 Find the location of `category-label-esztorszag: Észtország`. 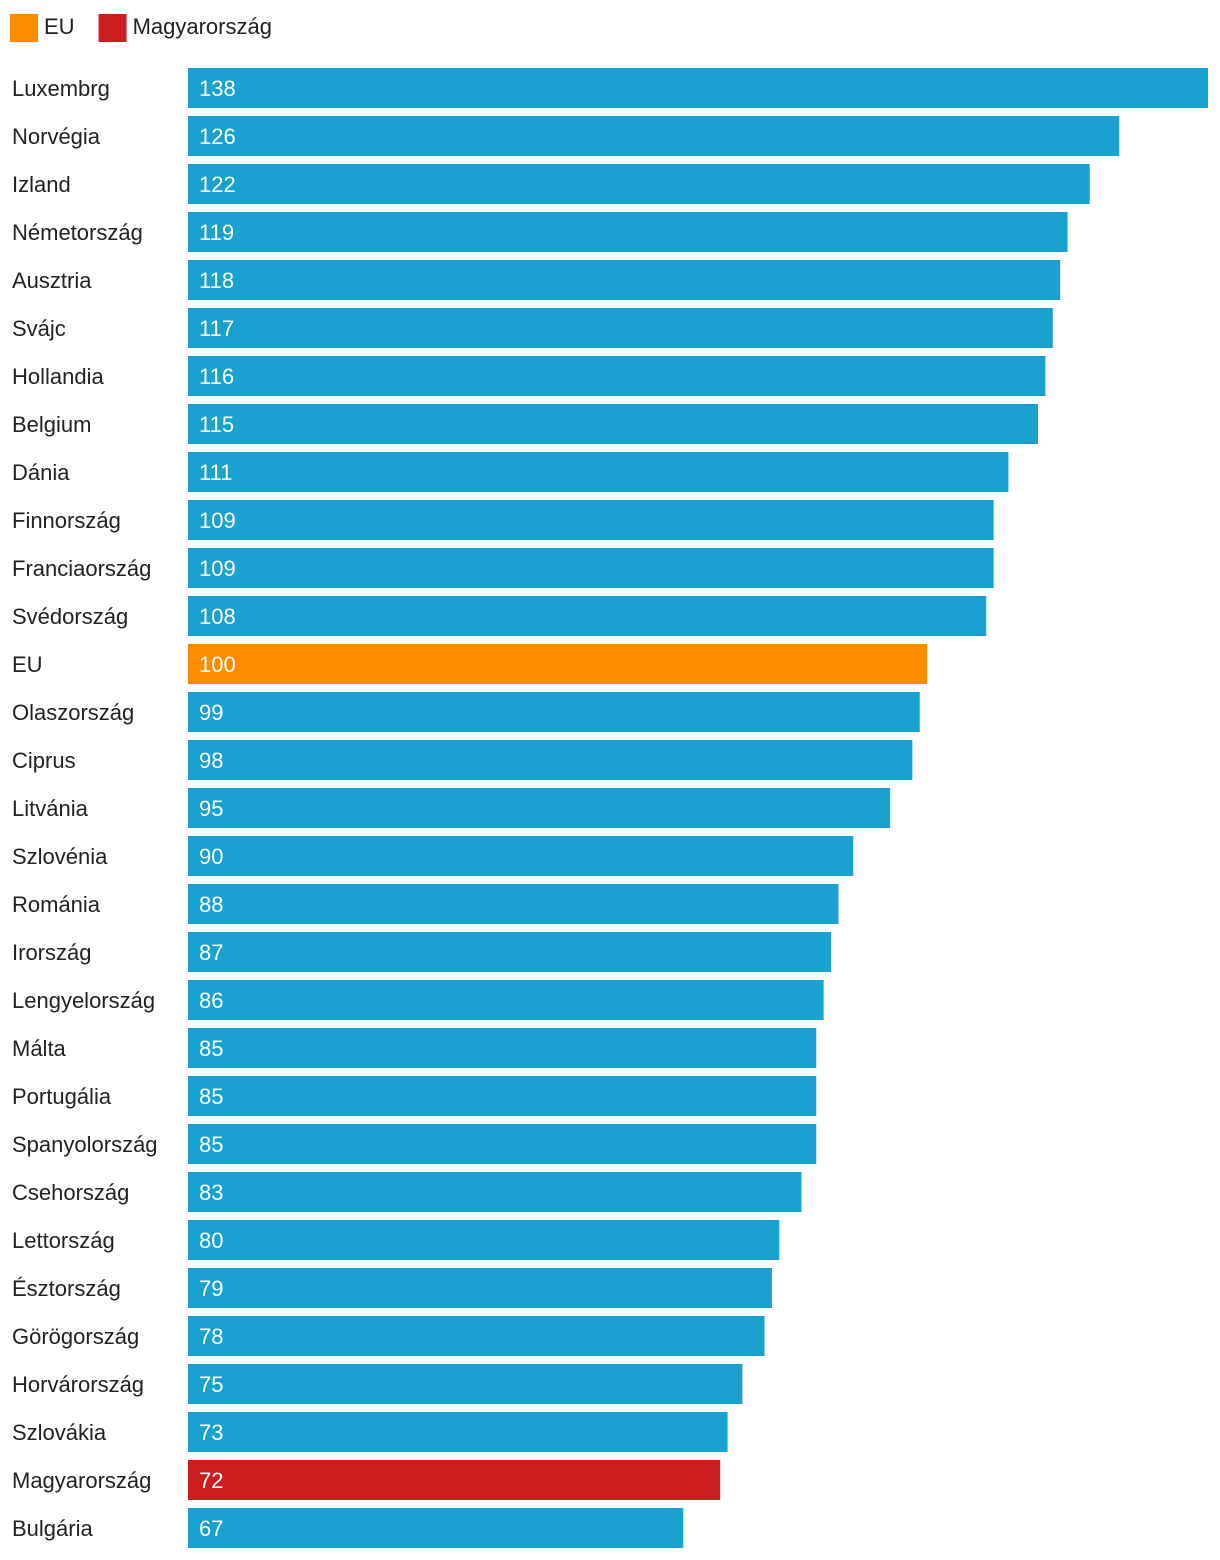

category-label-esztorszag: Észtország is located at coordinates (66, 1288).